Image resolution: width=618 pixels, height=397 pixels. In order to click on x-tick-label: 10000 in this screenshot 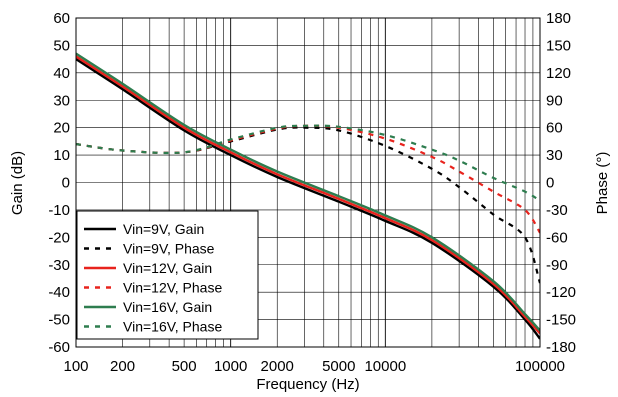, I will do `click(385, 366)`.